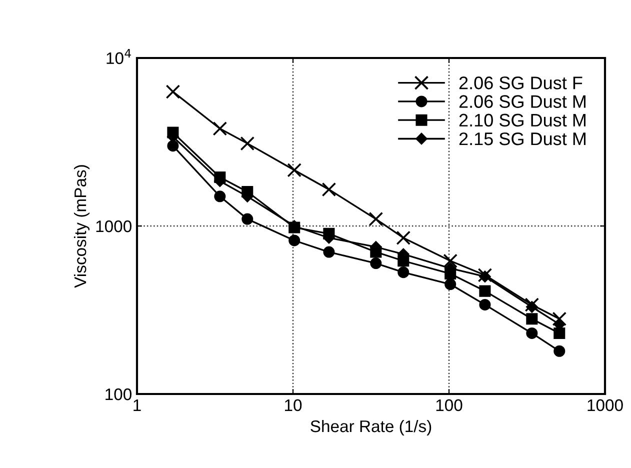  I want to click on y-tick-label: 1000, so click(114, 226).